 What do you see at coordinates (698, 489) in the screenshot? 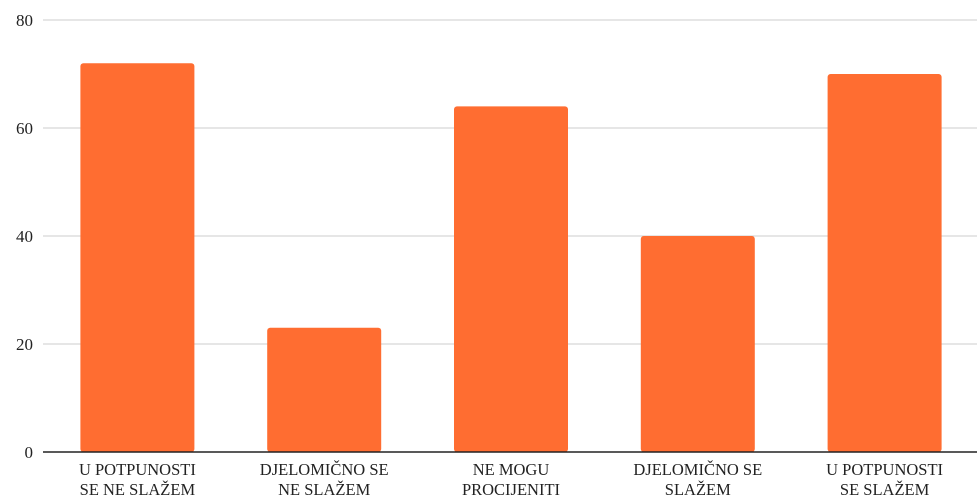
I see `x-category-label: SLAŽEM` at bounding box center [698, 489].